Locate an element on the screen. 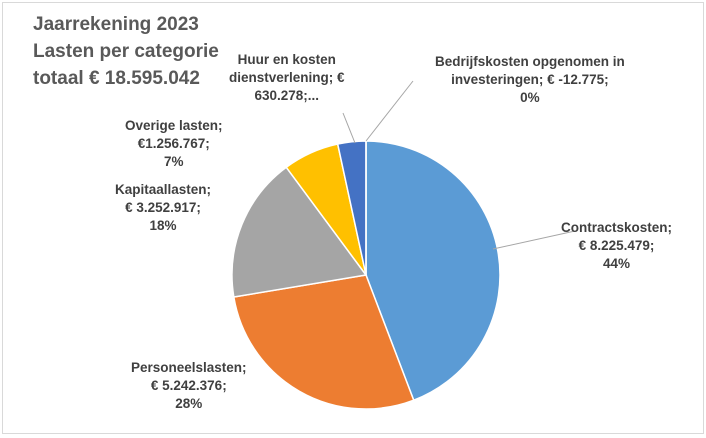 Image resolution: width=706 pixels, height=438 pixels. pie-slice-personeelslasten is located at coordinates (323, 342).